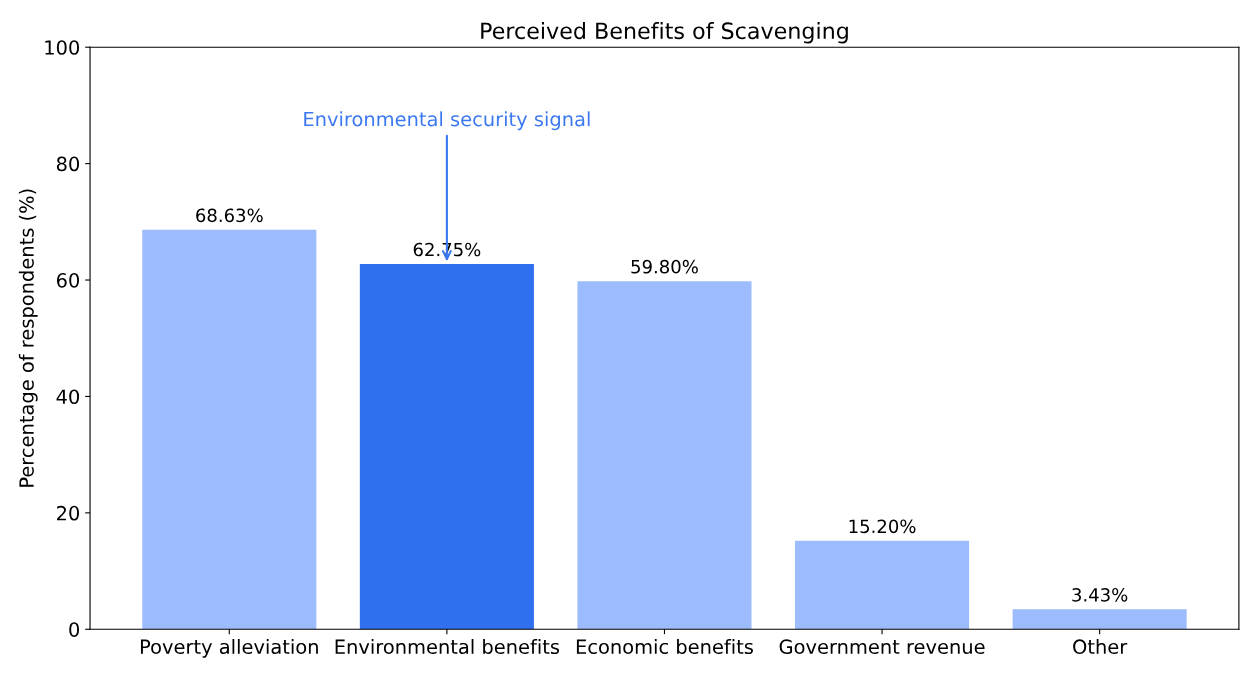 The height and width of the screenshot is (684, 1242). Describe the element at coordinates (229, 215) in the screenshot. I see `data-label: 68.63%` at that location.